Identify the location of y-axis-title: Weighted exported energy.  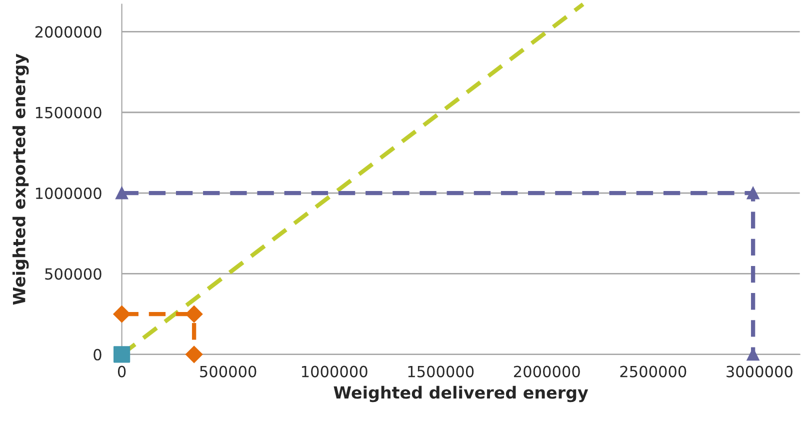
(20, 179).